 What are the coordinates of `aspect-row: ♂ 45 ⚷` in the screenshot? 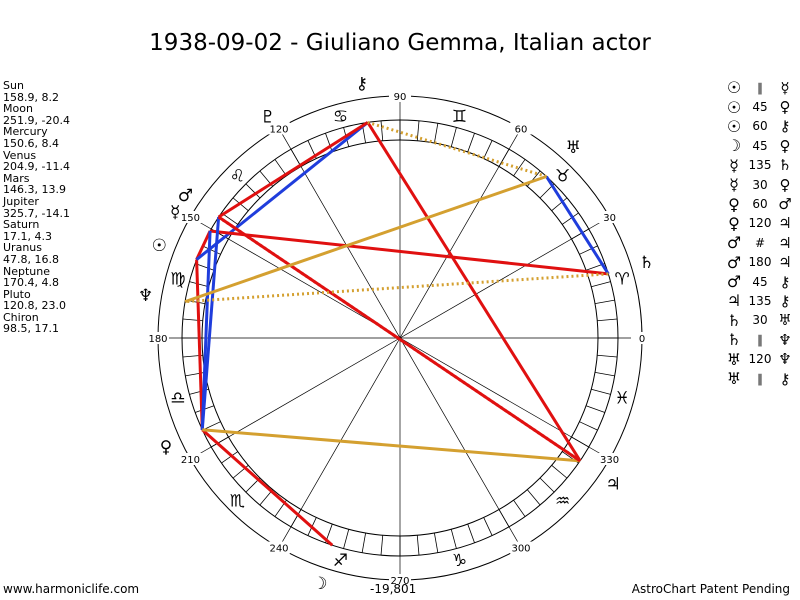 It's located at (760, 281).